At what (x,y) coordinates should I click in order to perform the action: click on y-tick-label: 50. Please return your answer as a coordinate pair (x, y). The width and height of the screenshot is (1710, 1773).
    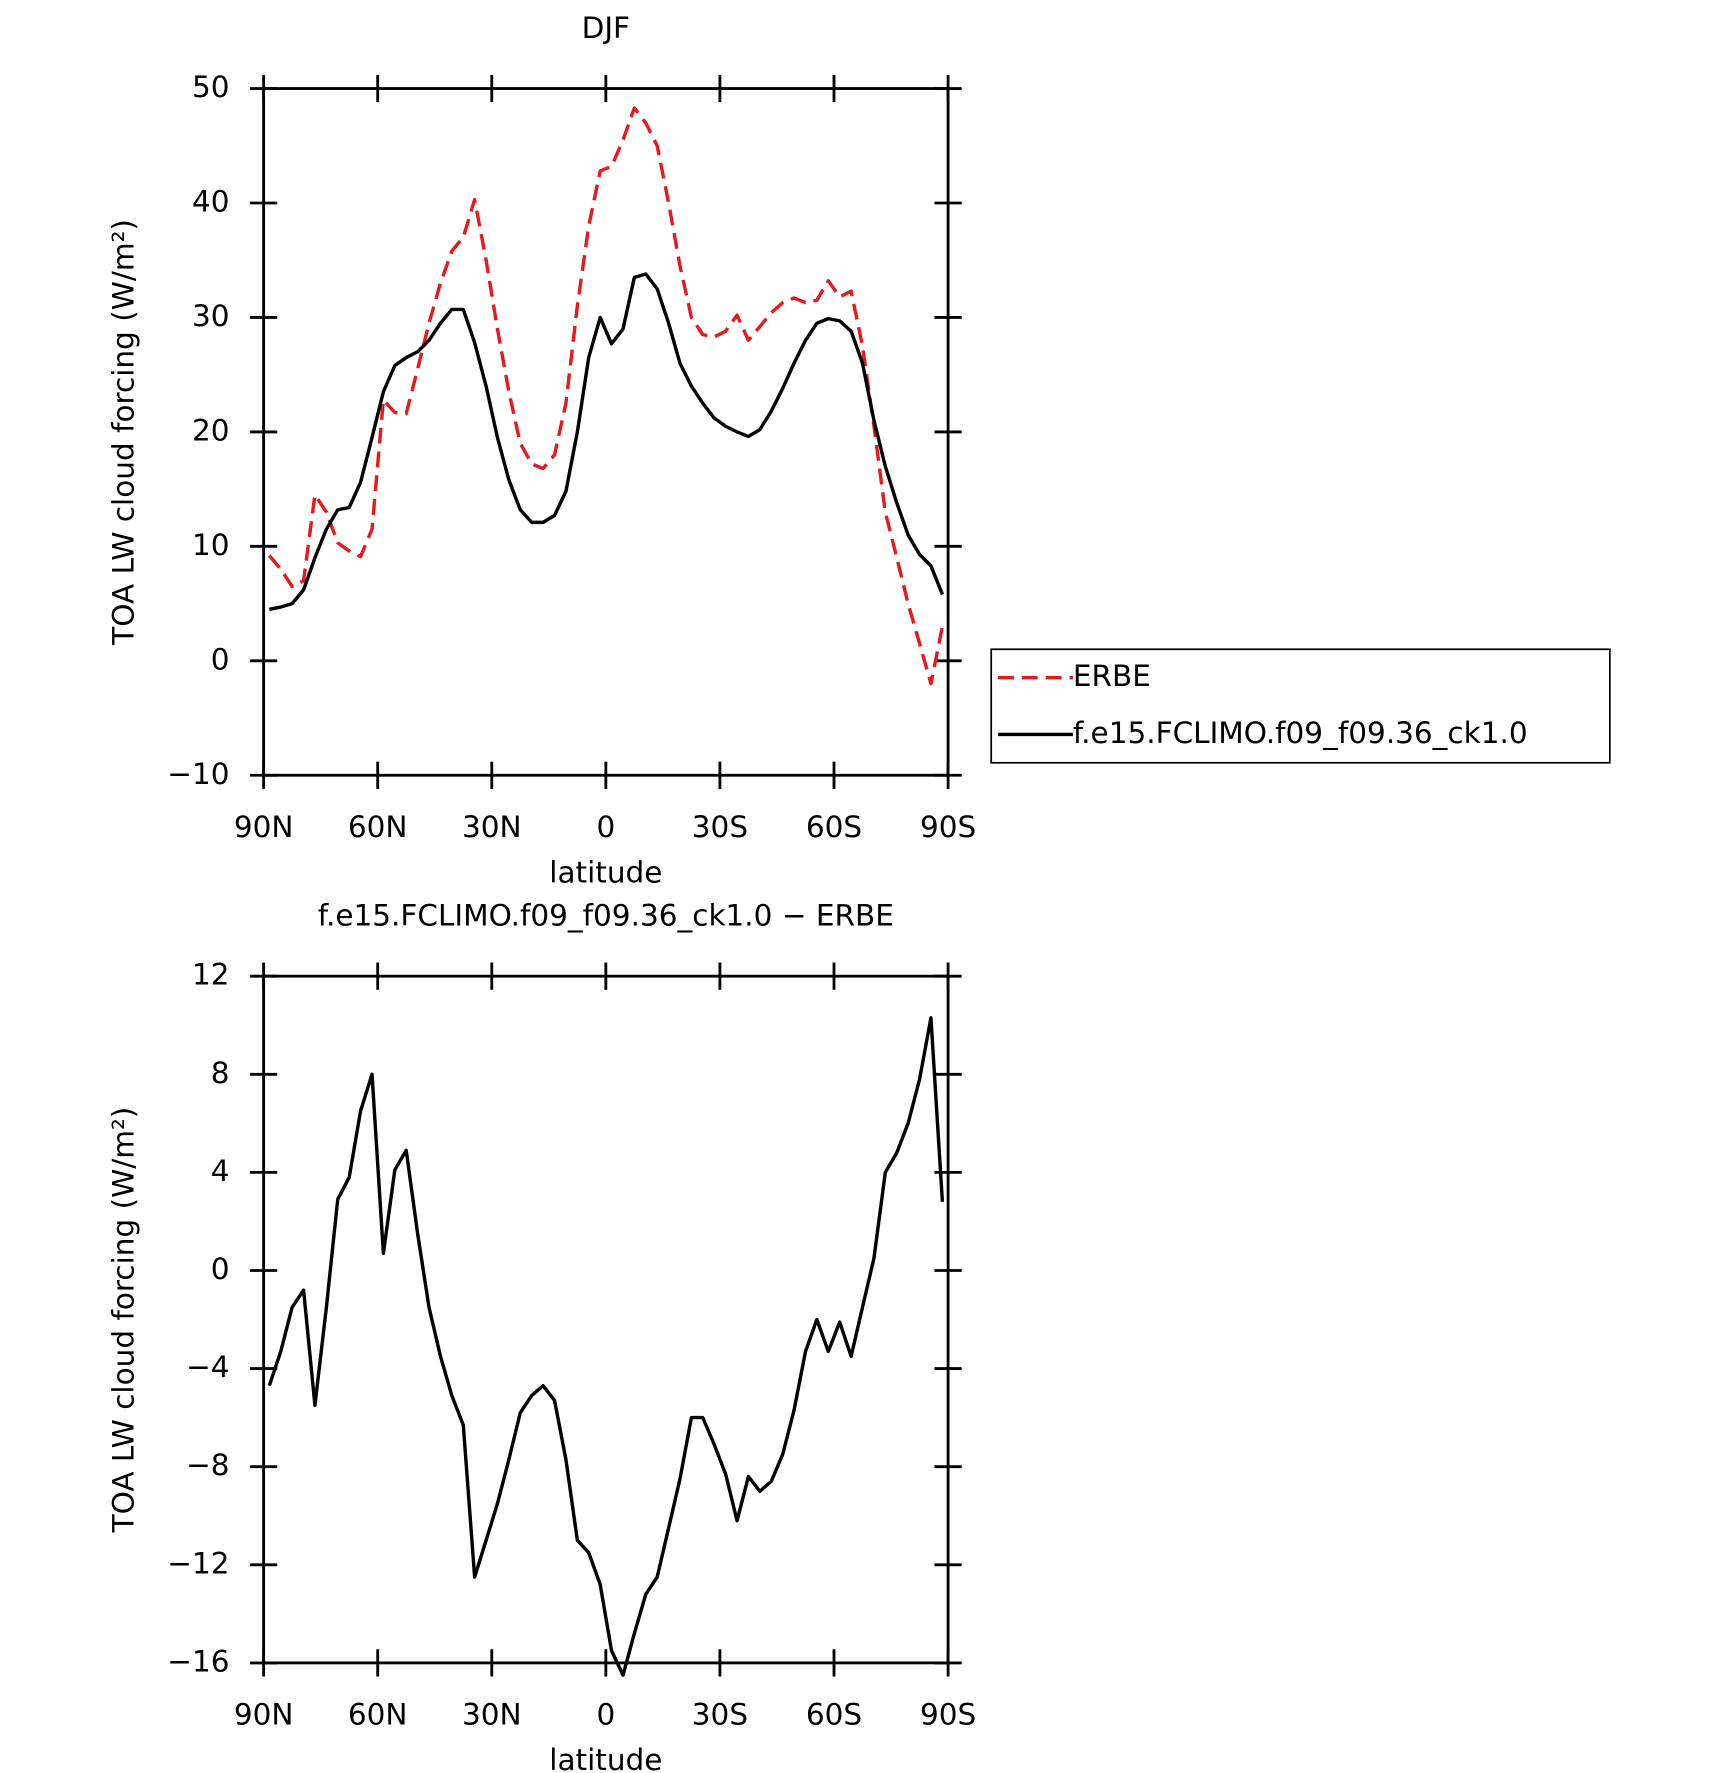
    Looking at the image, I should click on (211, 87).